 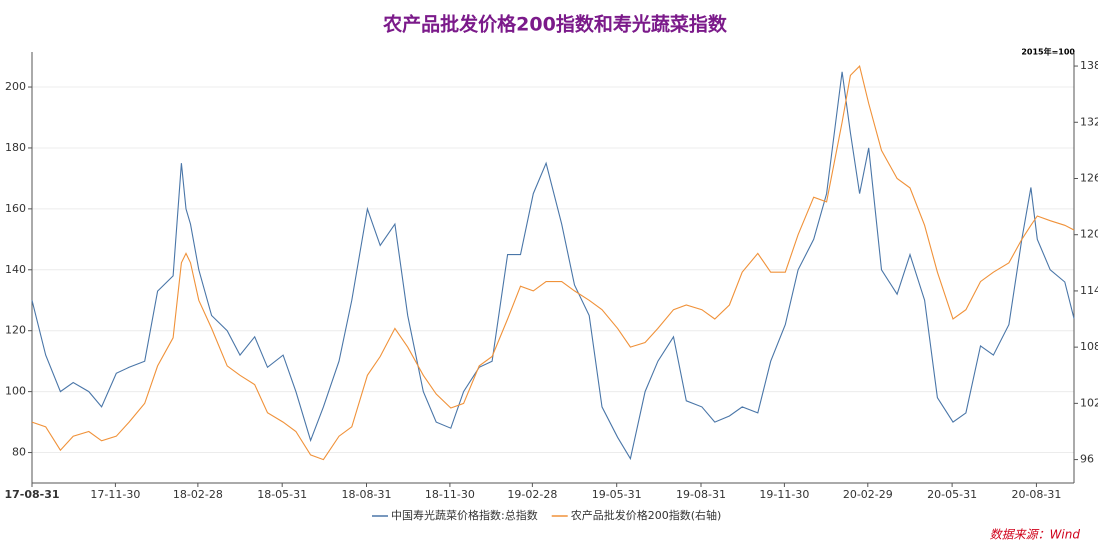 What do you see at coordinates (1089, 177) in the screenshot?
I see `y2-tick-label: 126` at bounding box center [1089, 177].